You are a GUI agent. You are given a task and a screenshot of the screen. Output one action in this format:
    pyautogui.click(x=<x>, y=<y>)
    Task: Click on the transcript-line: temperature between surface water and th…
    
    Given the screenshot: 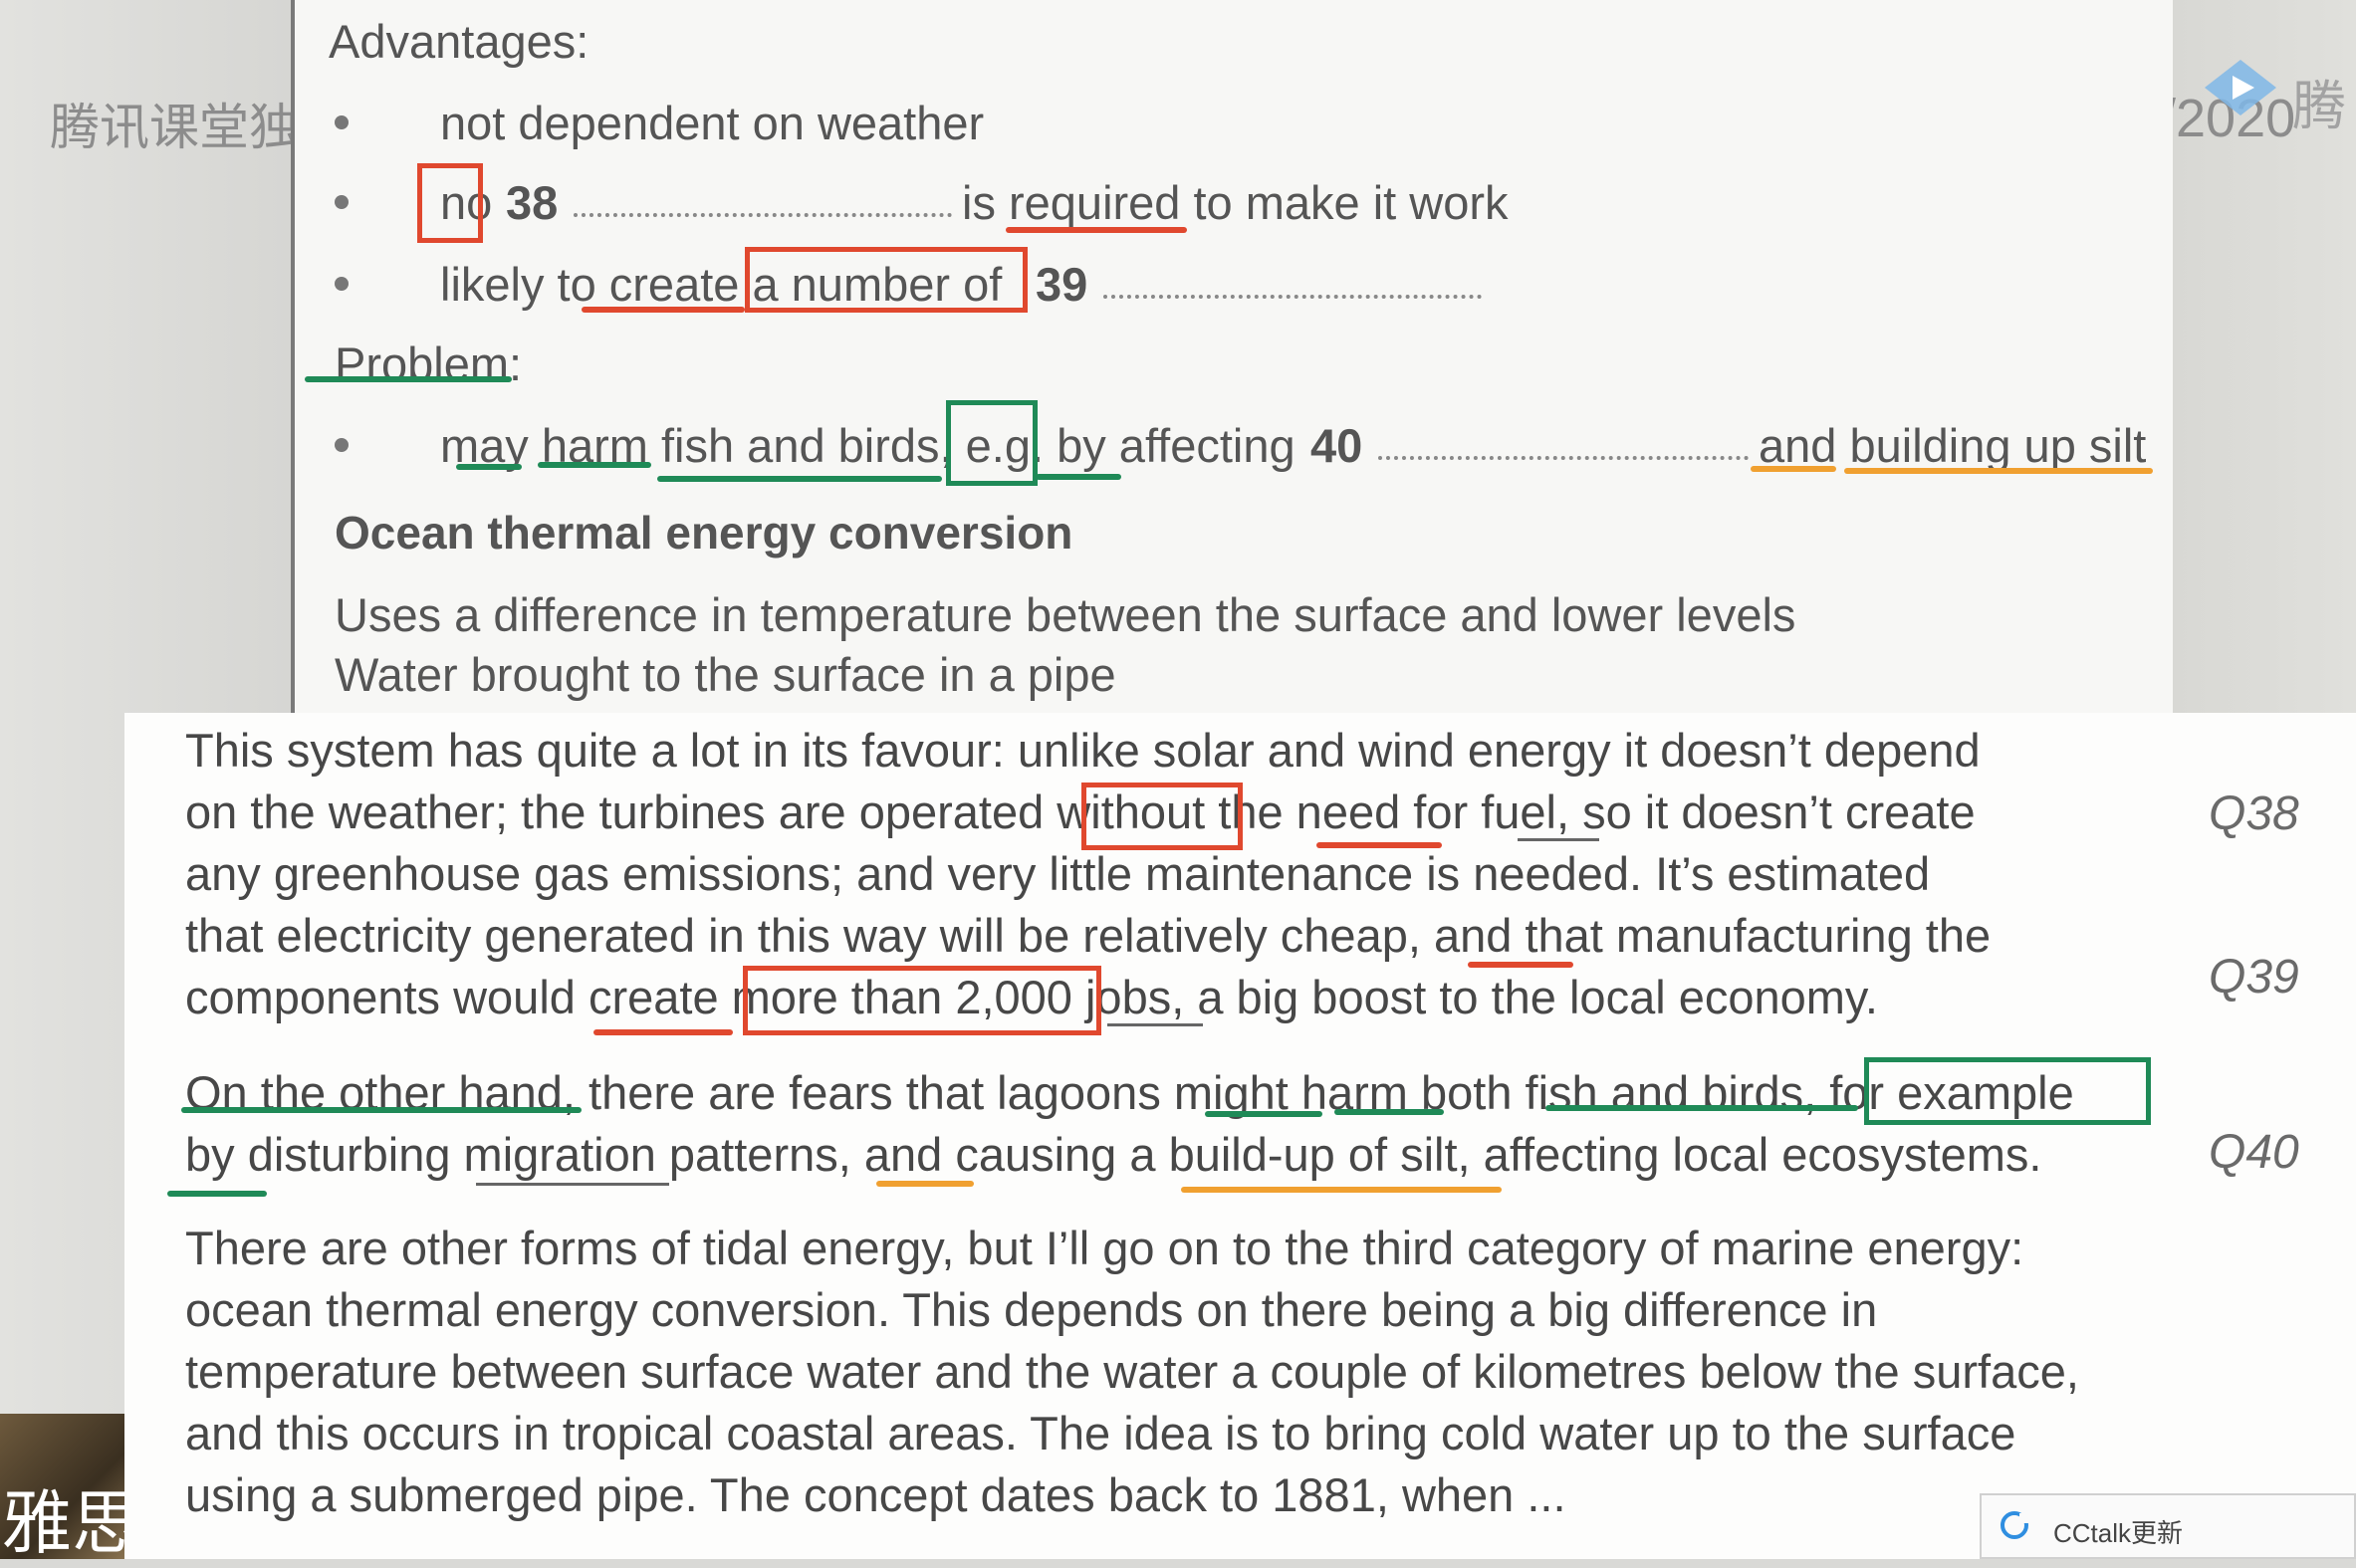 What is the action you would take?
    pyautogui.click(x=1132, y=1371)
    